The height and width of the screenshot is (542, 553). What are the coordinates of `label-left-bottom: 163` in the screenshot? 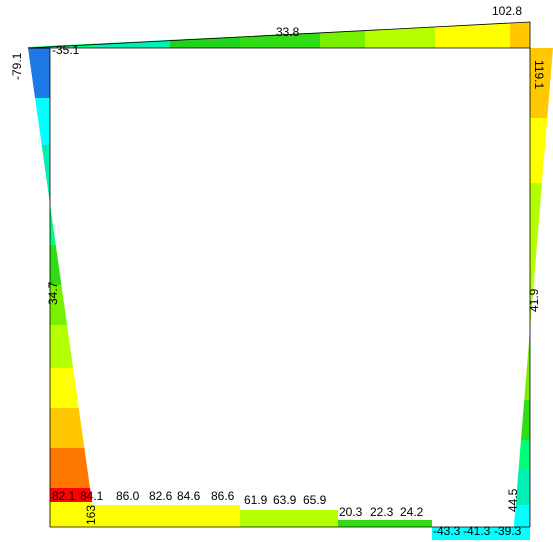 It's located at (91, 515).